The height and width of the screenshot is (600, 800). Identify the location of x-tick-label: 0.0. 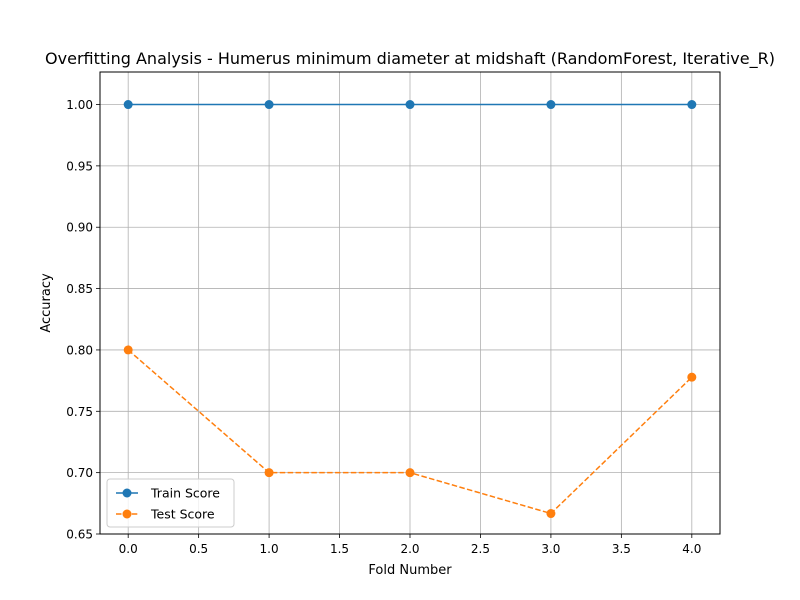
(128, 549).